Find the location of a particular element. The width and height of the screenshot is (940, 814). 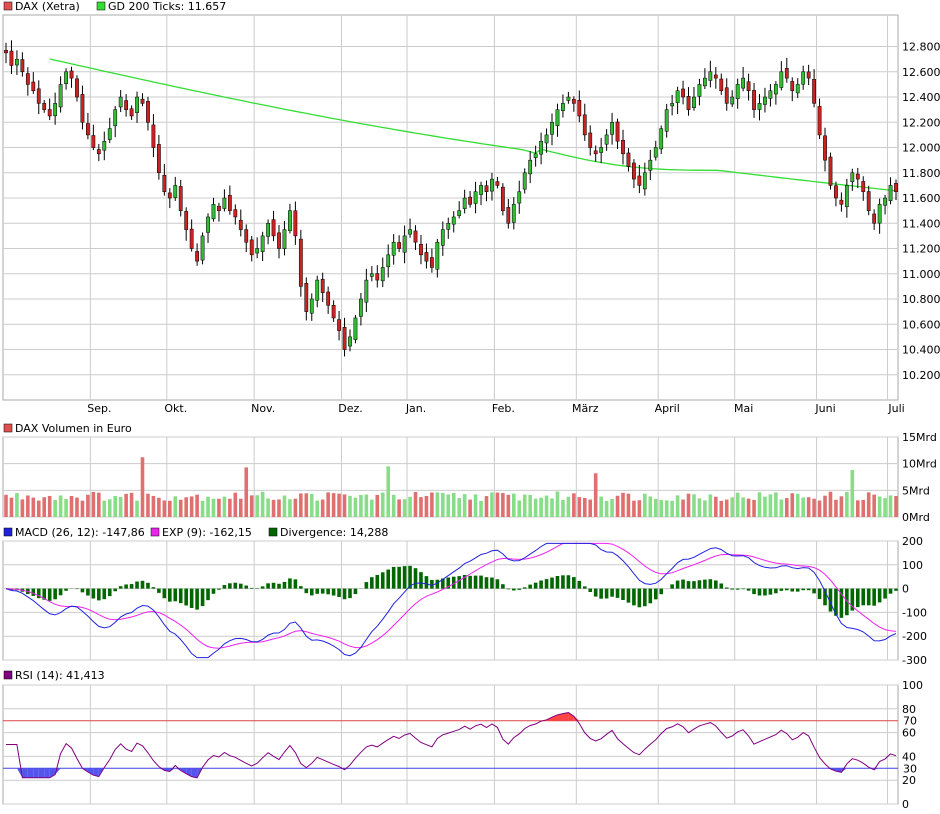

price-tick-label: 11.800 is located at coordinates (921, 173).